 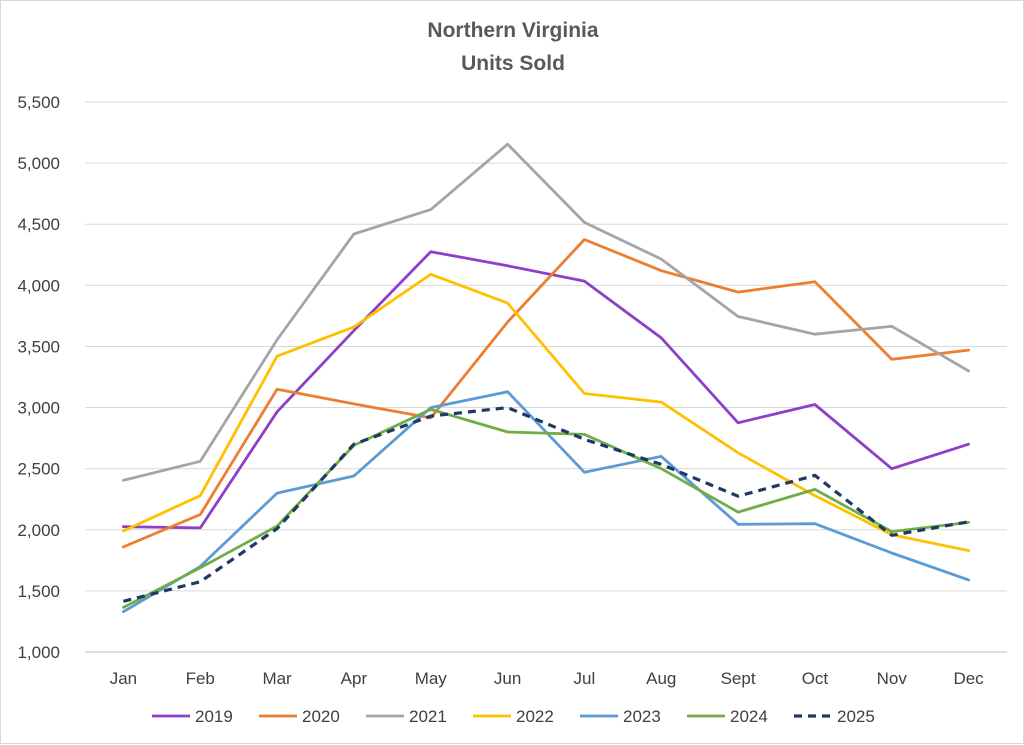 I want to click on x-tick-label: Aug, so click(x=661, y=678).